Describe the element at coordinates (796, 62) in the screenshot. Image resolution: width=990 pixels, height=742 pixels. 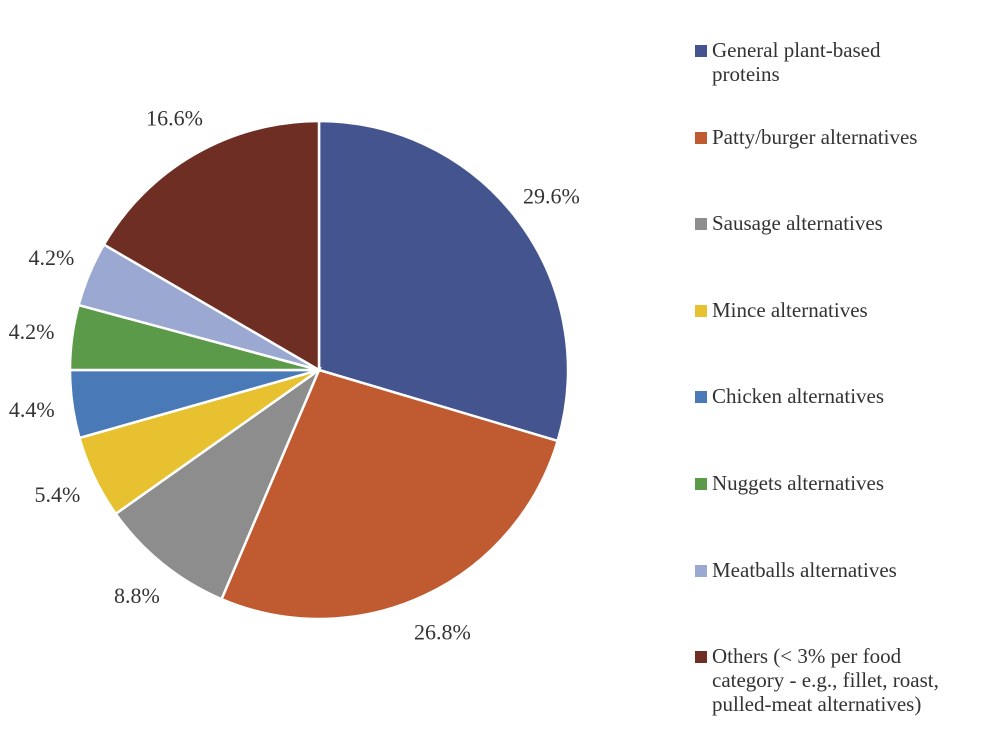
I see `legend-label: General plant-based proteins` at that location.